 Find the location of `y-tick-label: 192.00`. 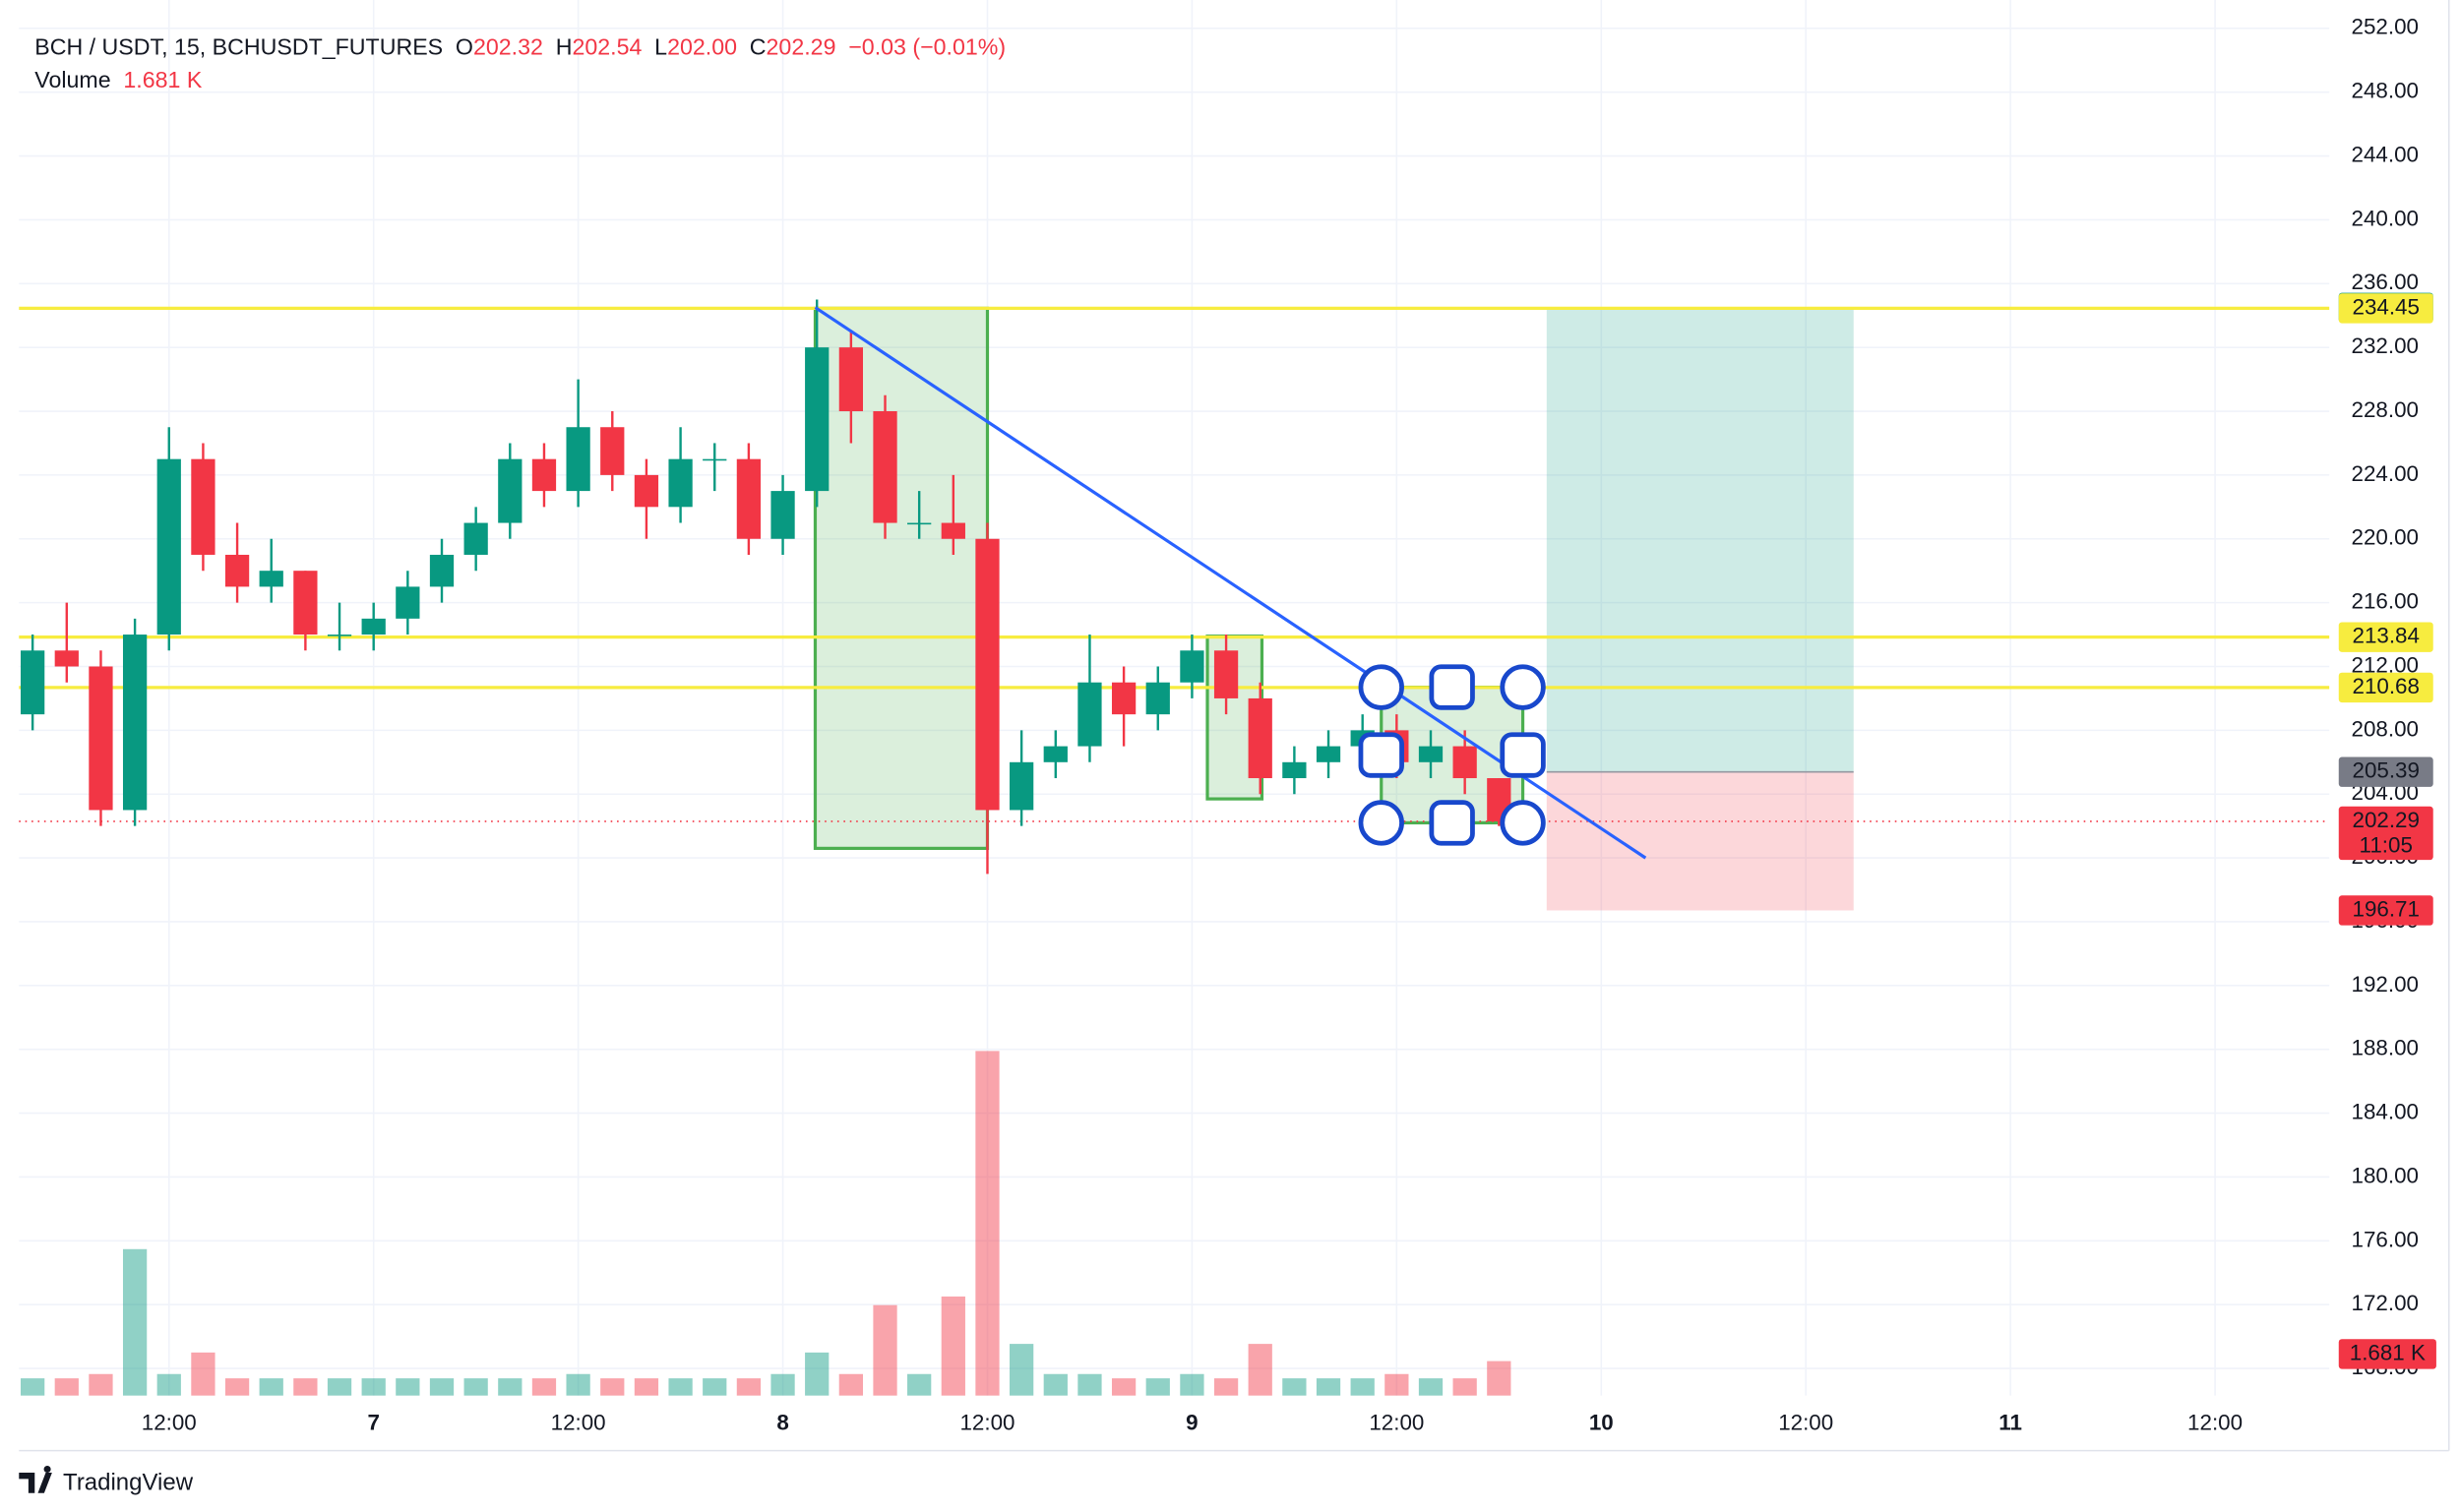

y-tick-label: 192.00 is located at coordinates (2385, 985).